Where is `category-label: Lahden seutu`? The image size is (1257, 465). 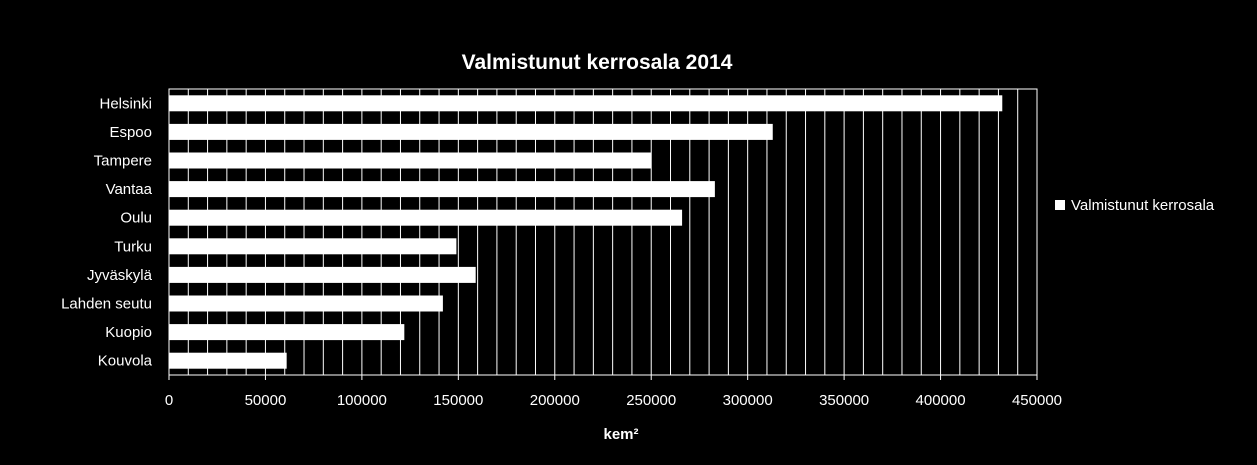 category-label: Lahden seutu is located at coordinates (106, 304).